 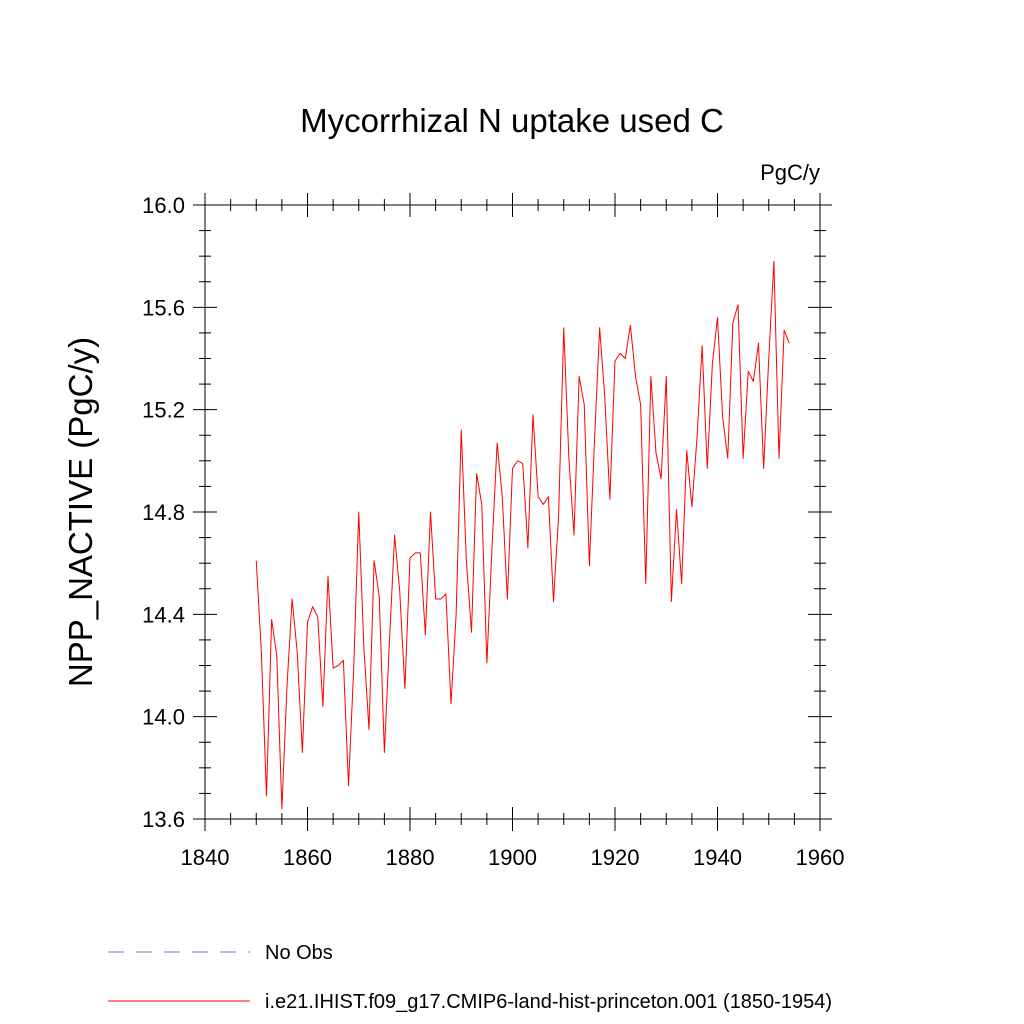 What do you see at coordinates (80, 512) in the screenshot?
I see `y-axis-label: NPP_NACTIVE (PgC/y)` at bounding box center [80, 512].